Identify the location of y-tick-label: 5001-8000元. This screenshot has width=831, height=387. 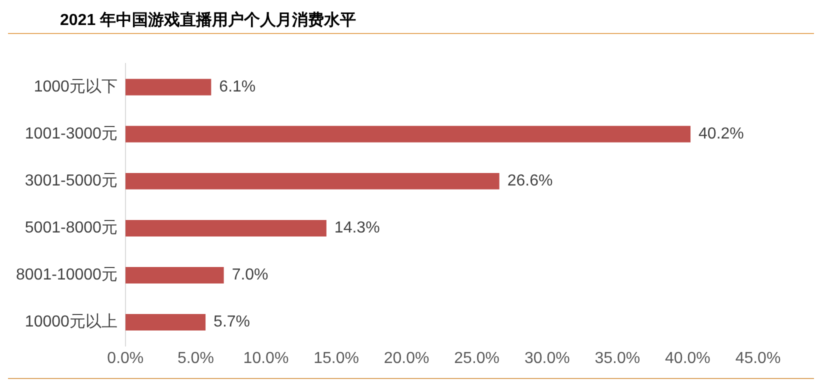
(71, 228).